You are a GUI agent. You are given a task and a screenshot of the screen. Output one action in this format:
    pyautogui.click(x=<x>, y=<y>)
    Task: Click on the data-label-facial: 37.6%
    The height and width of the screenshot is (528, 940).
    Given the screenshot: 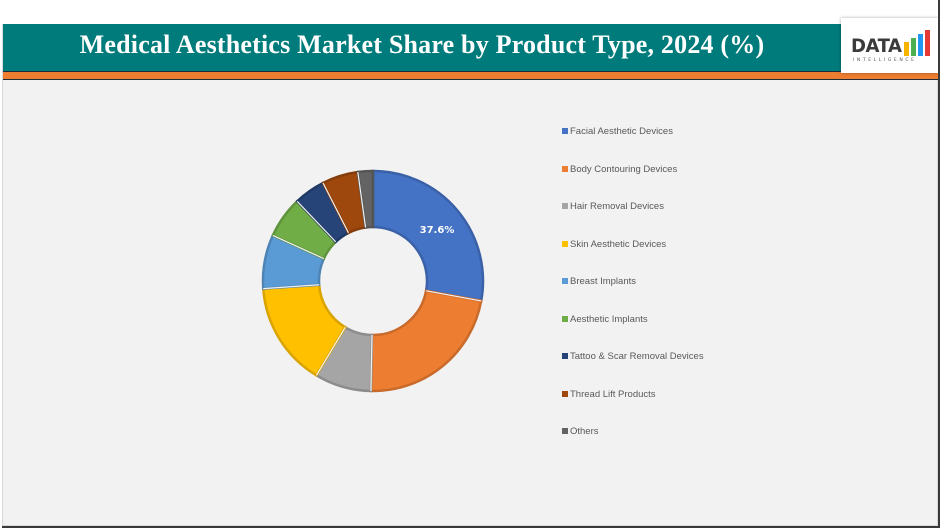 What is the action you would take?
    pyautogui.click(x=437, y=230)
    